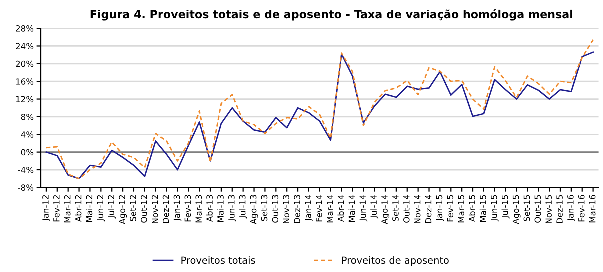 This screenshot has height=272, width=603. What do you see at coordinates (331, 15) in the screenshot?
I see `chart-title: Figura 4. Proveitos totais e de aposento - Taxa de variação homóloga mensal` at bounding box center [331, 15].